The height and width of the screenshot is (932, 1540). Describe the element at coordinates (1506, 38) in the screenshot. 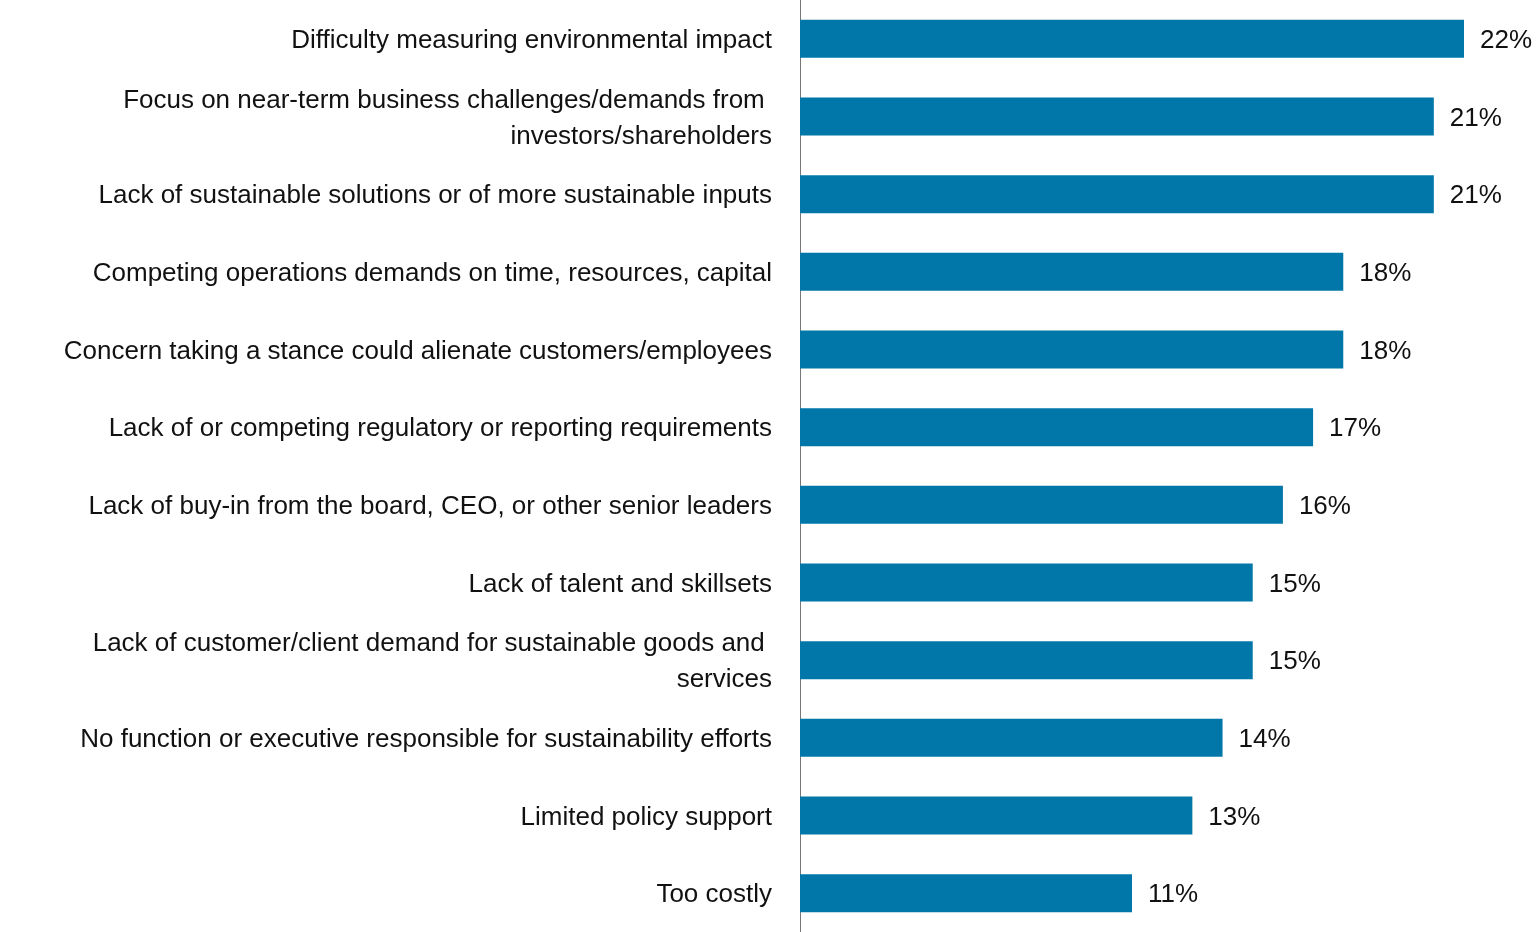

I see `data-label: 22%` at that location.